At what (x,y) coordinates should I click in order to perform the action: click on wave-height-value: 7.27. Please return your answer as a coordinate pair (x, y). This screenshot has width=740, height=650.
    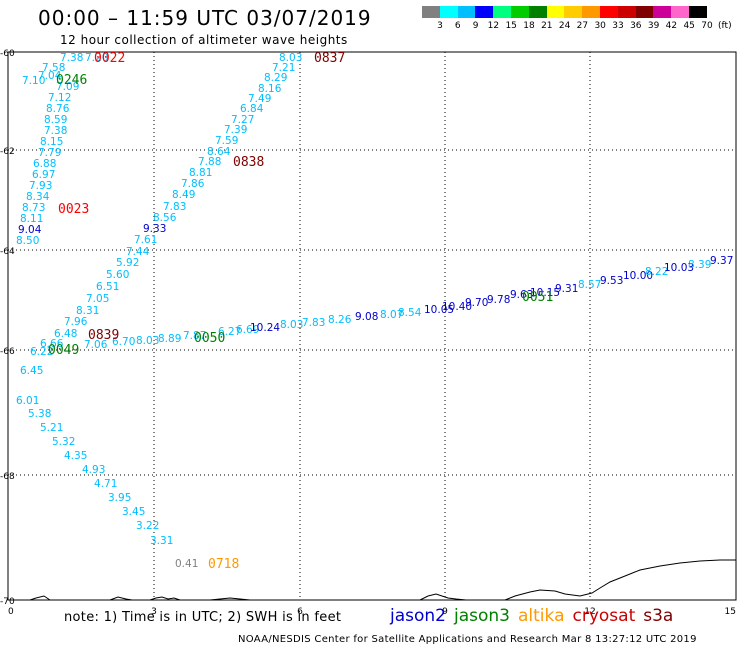
    Looking at the image, I should click on (242, 120).